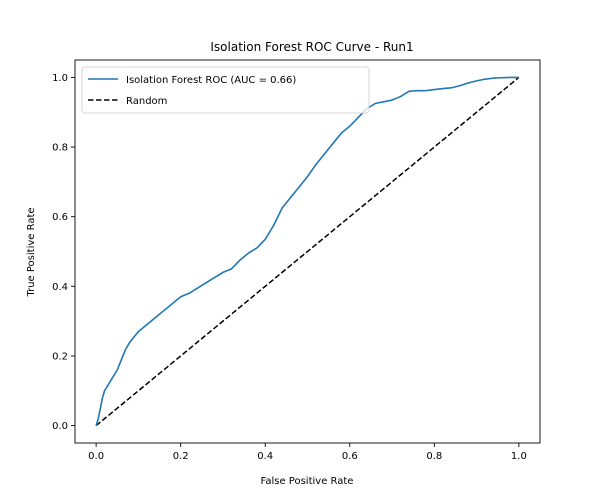 Image resolution: width=600 pixels, height=500 pixels. Describe the element at coordinates (307, 481) in the screenshot. I see `x-axis-label: False Positive Rate` at that location.